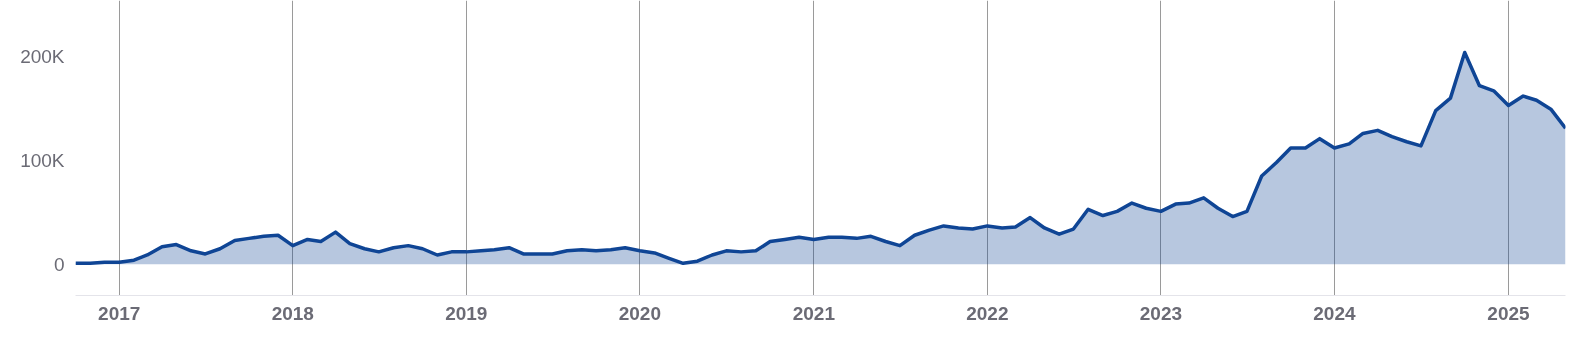  Describe the element at coordinates (466, 313) in the screenshot. I see `x-tick-label: 2019` at that location.